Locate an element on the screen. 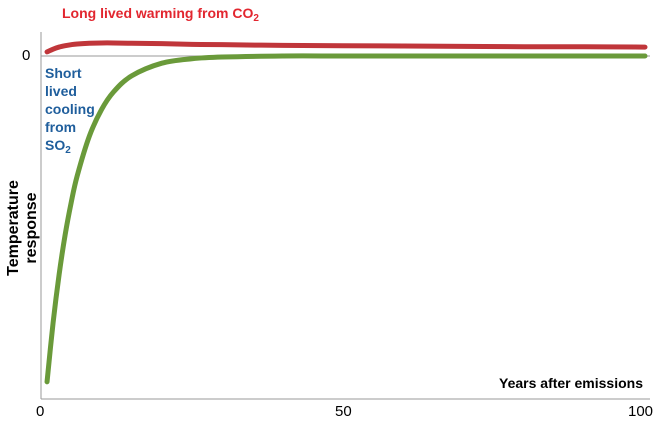 This screenshot has height=426, width=669. x-tick-label: 100 is located at coordinates (641, 411).